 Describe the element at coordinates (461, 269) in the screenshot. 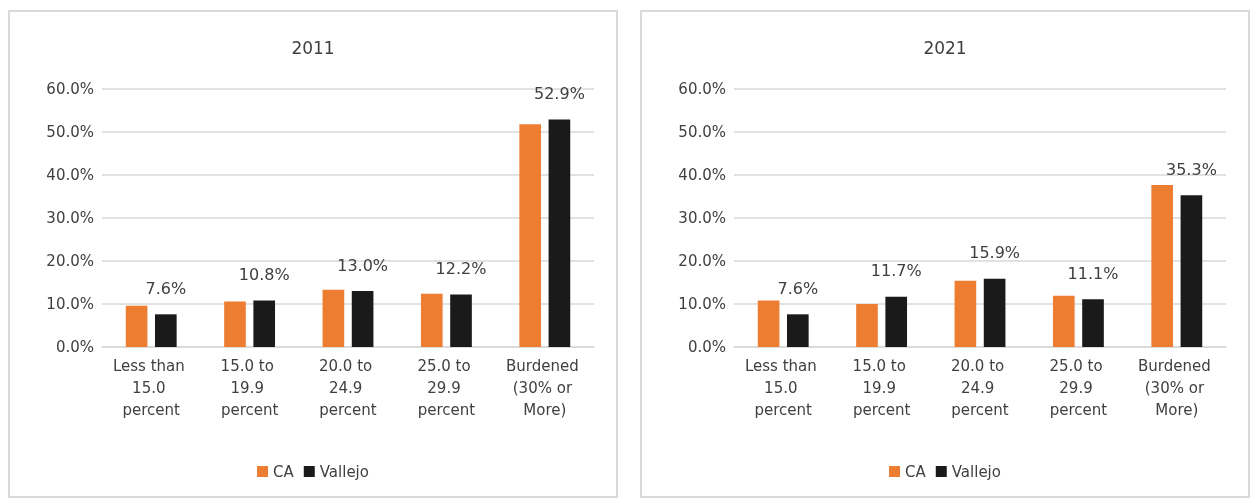

I see `data-label: 12.2%` at that location.